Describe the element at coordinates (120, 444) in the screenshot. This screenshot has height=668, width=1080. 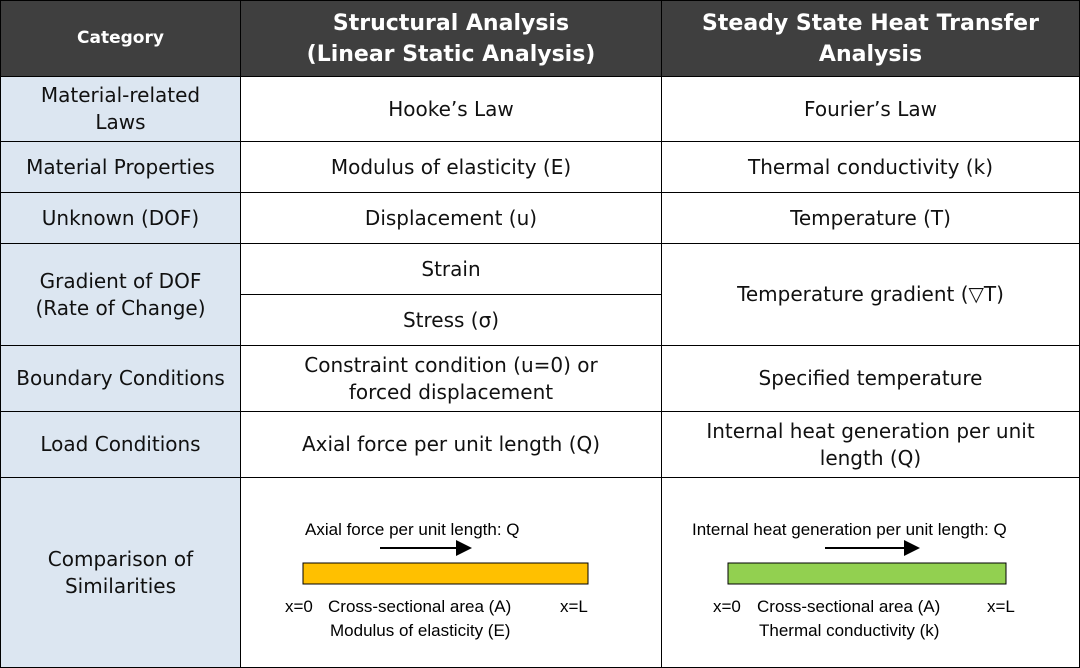
I see `cell-text: Load Conditions` at that location.